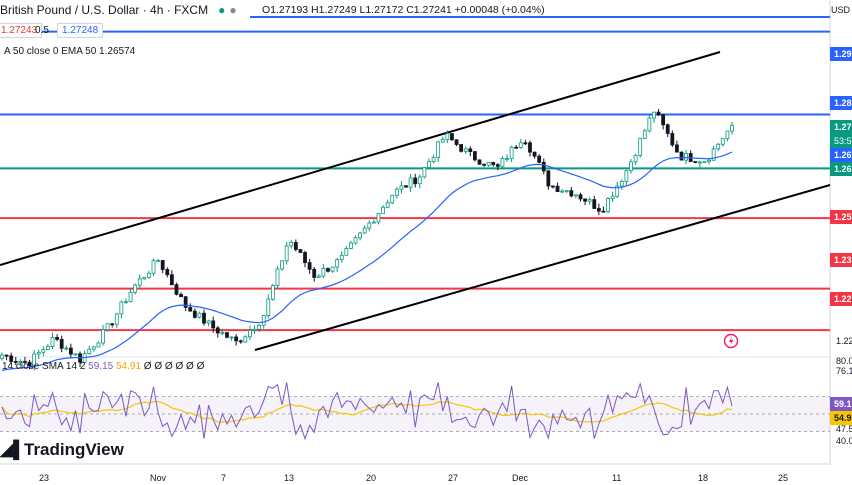 The height and width of the screenshot is (485, 852). I want to click on sell-button: 1.27243, so click(21, 30).